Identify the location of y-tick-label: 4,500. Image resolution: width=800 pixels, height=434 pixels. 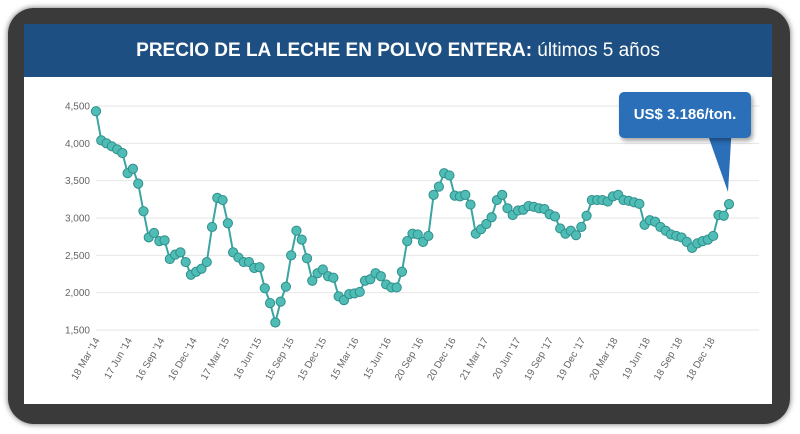
(77, 107).